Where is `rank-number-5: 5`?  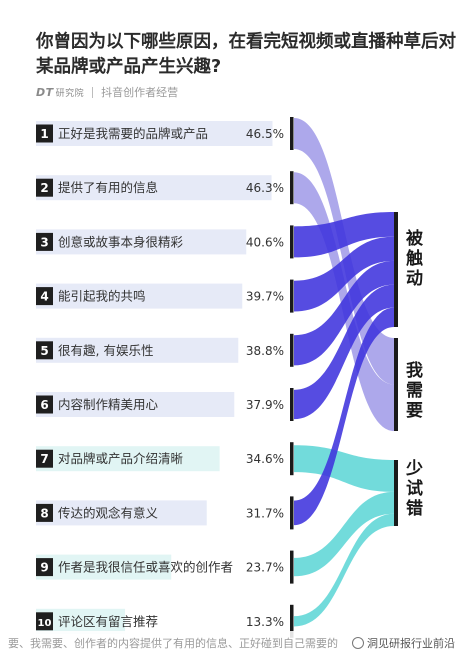
rank-number-5: 5 is located at coordinates (44, 351).